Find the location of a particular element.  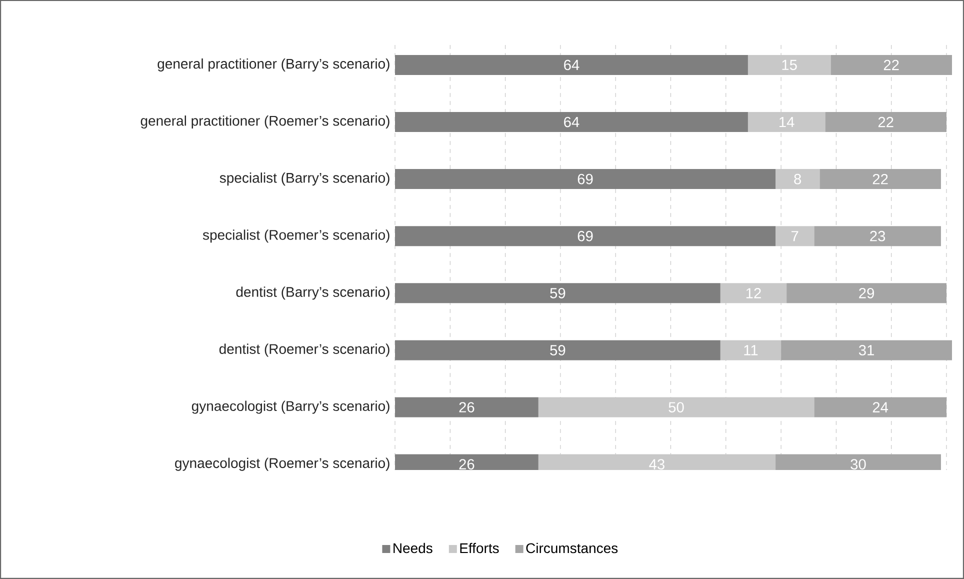

y-tick-label: specialist (Roemer’s scenario) is located at coordinates (296, 236).